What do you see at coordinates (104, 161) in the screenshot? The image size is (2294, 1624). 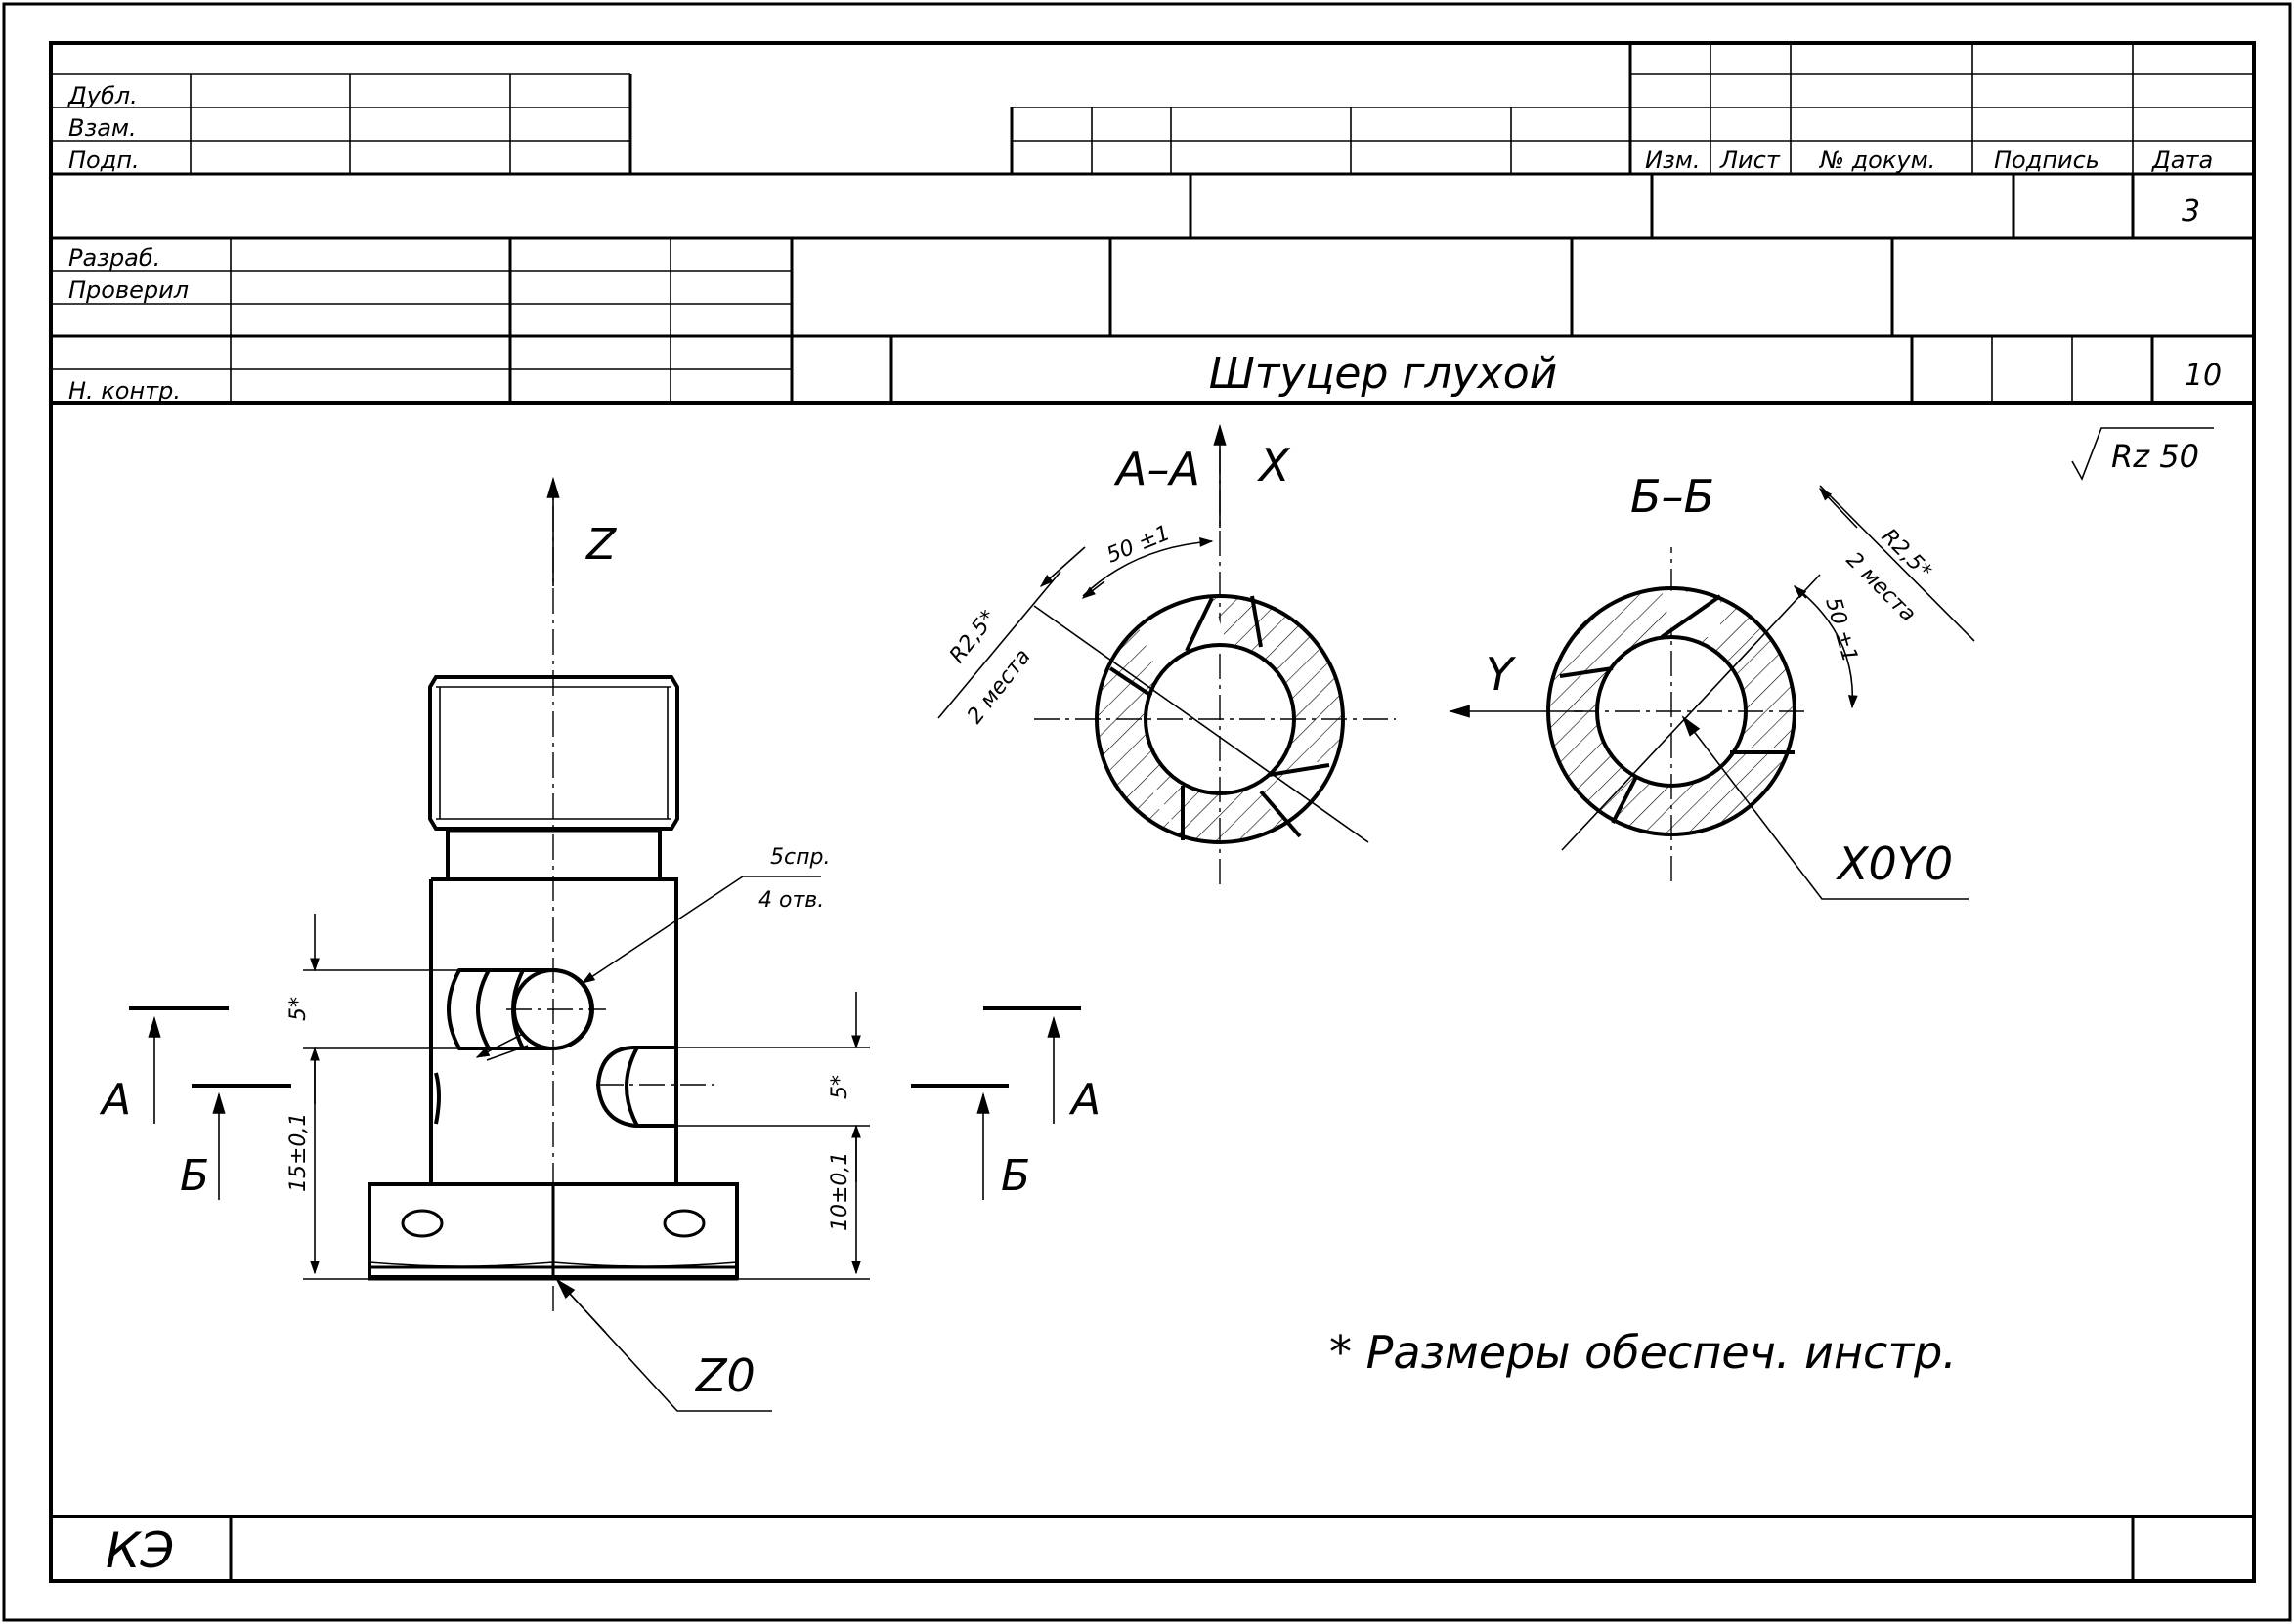 I see `label-podp: Подп.` at bounding box center [104, 161].